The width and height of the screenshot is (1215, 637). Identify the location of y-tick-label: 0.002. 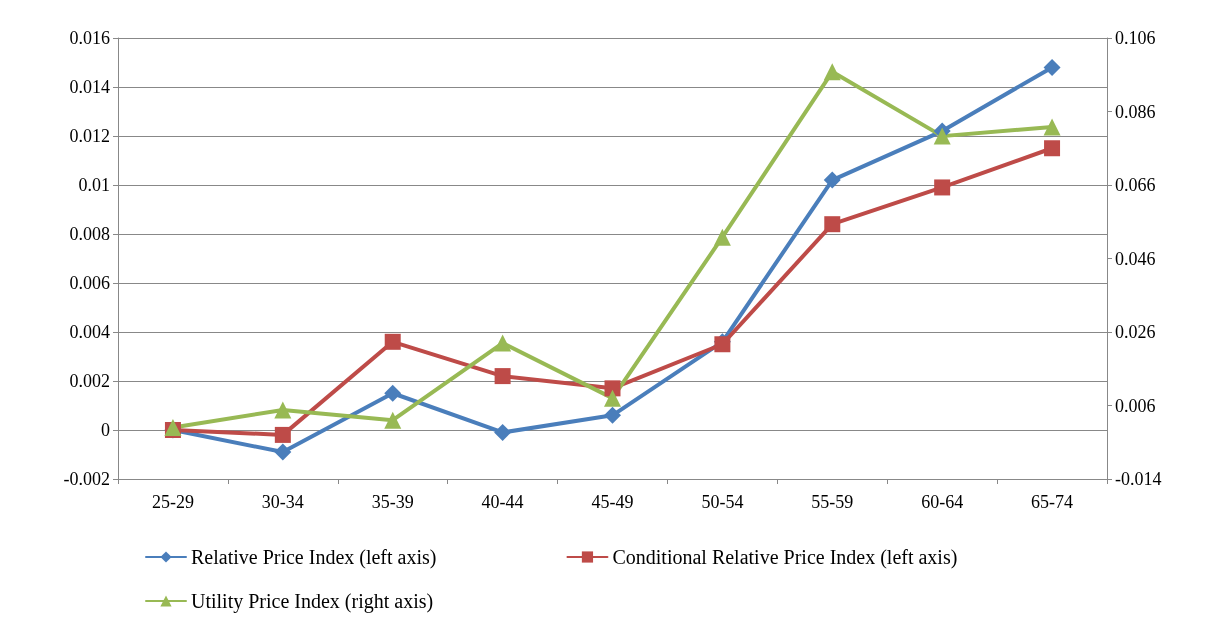
(89, 381).